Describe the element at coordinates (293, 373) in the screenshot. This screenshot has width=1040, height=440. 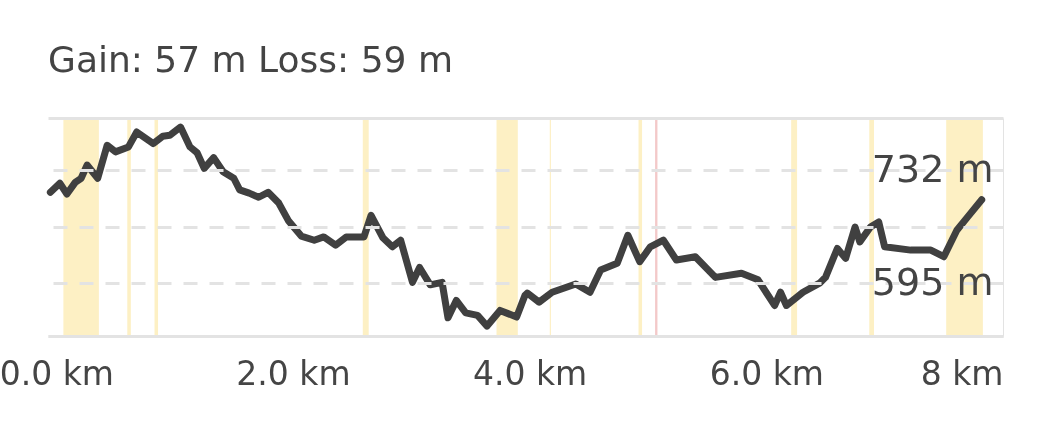
I see `x-tick-label: 2.0 km` at that location.